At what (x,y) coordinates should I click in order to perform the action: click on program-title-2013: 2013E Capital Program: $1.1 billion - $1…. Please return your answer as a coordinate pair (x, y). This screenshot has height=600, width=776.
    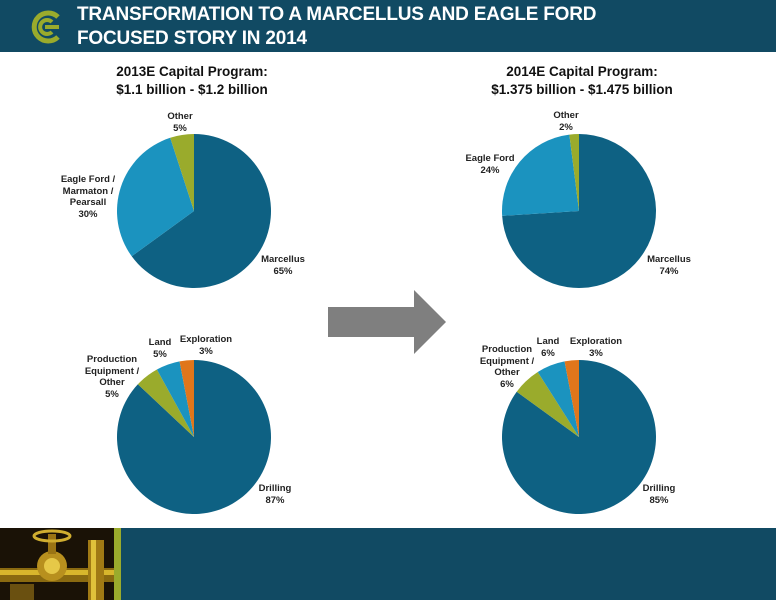
    Looking at the image, I should click on (192, 81).